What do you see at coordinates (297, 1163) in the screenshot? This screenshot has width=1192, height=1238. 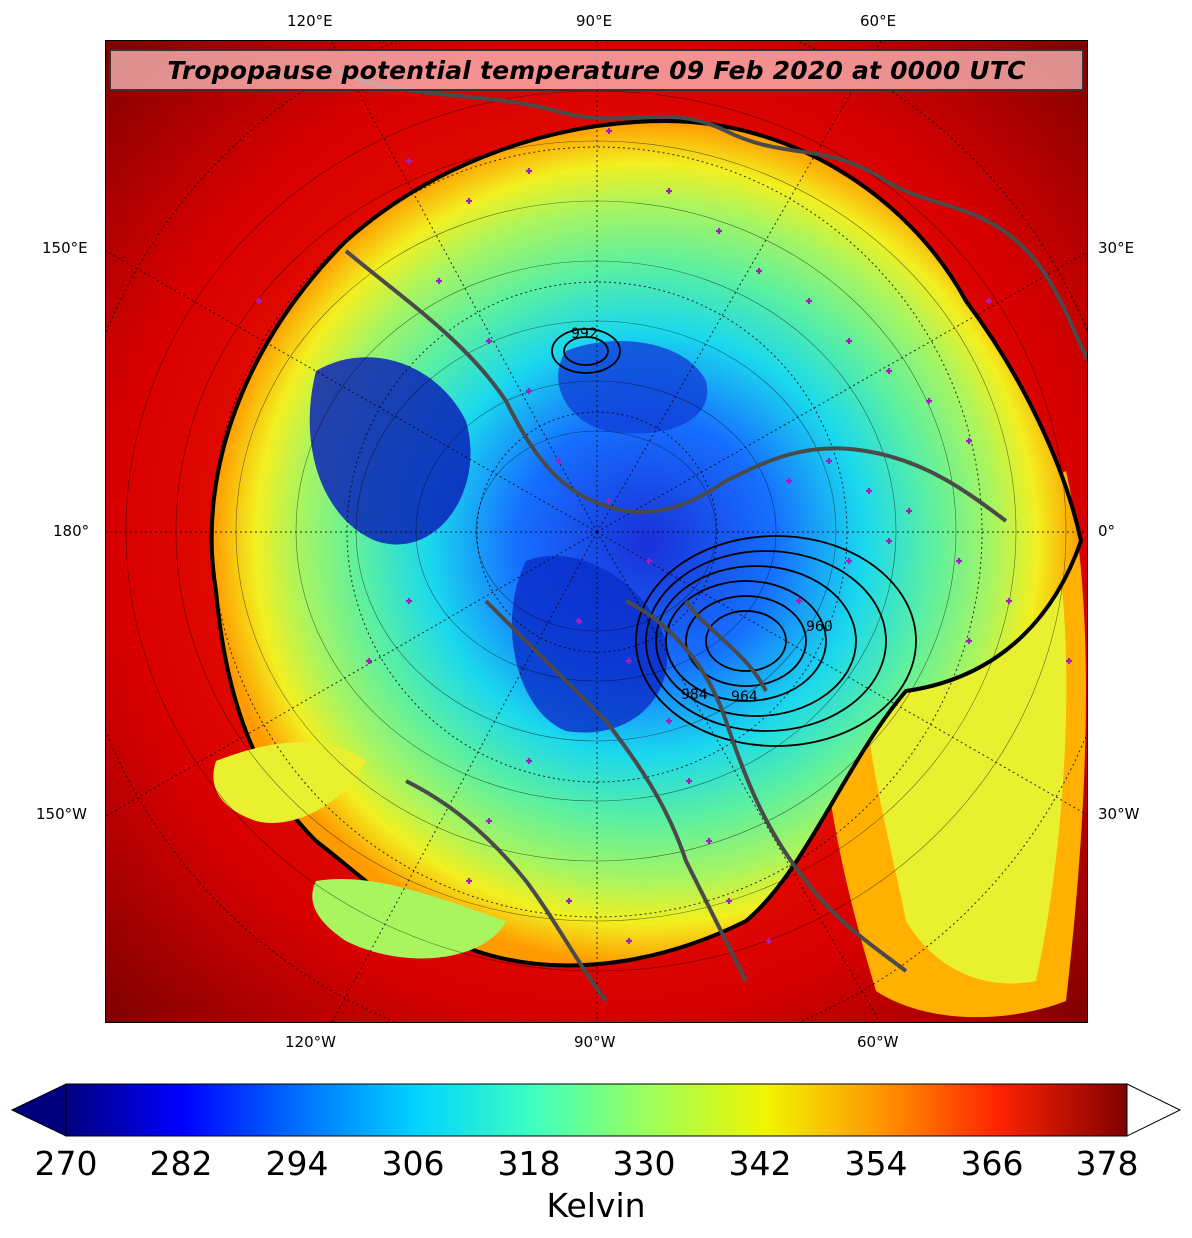 I see `colorbar-tick-294: 294` at bounding box center [297, 1163].